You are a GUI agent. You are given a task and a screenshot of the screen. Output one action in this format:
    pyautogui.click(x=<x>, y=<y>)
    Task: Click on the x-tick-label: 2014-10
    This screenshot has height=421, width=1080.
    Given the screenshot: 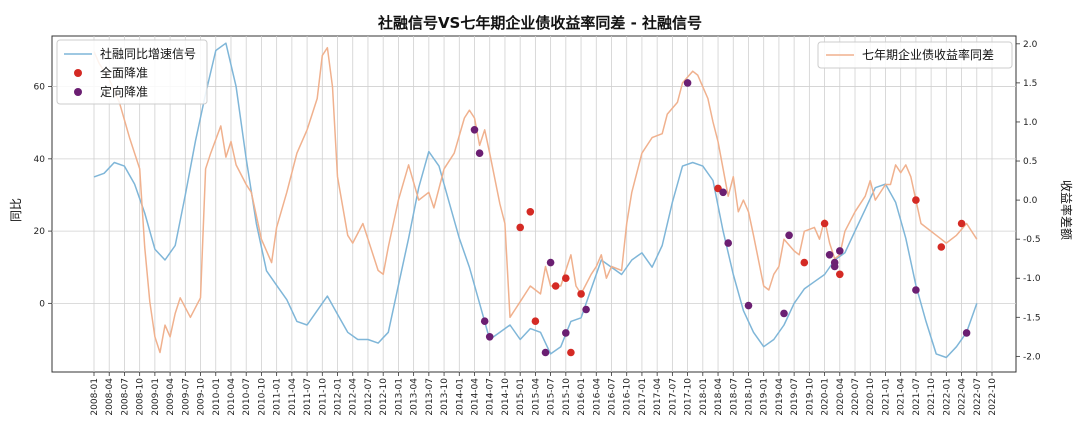 What is the action you would take?
    pyautogui.click(x=506, y=397)
    